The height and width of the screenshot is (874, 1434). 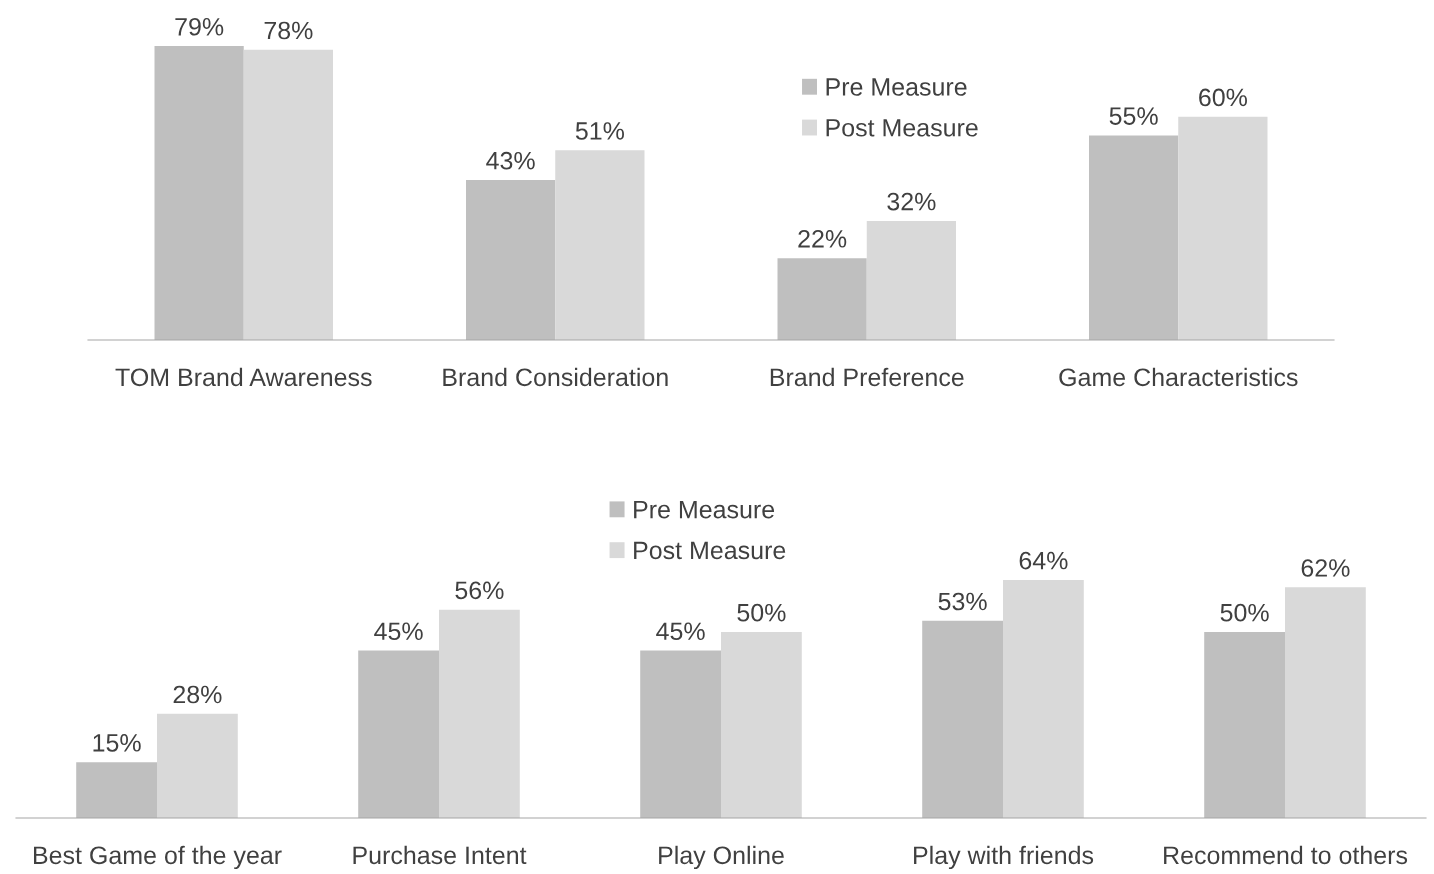 I want to click on x-tick-label: Play with friends, so click(x=1004, y=857).